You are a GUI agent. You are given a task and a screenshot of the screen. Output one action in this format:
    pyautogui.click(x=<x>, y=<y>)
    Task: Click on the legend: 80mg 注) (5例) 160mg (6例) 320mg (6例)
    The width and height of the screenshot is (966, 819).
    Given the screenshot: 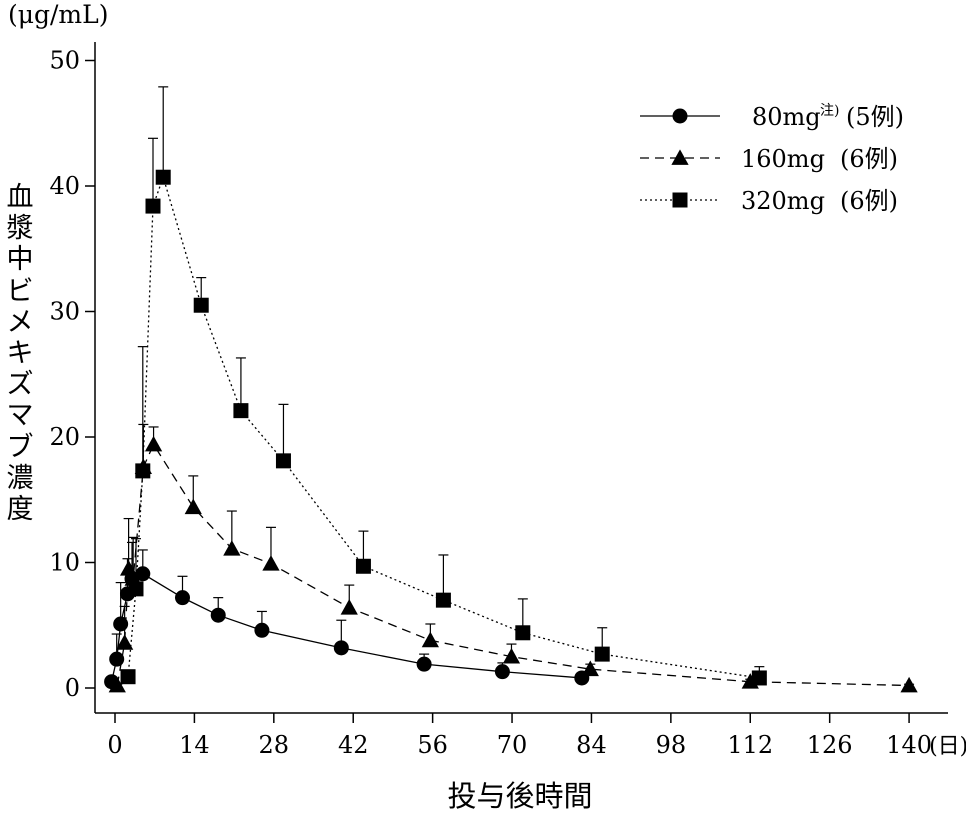 What is the action you would take?
    pyautogui.click(x=772, y=159)
    